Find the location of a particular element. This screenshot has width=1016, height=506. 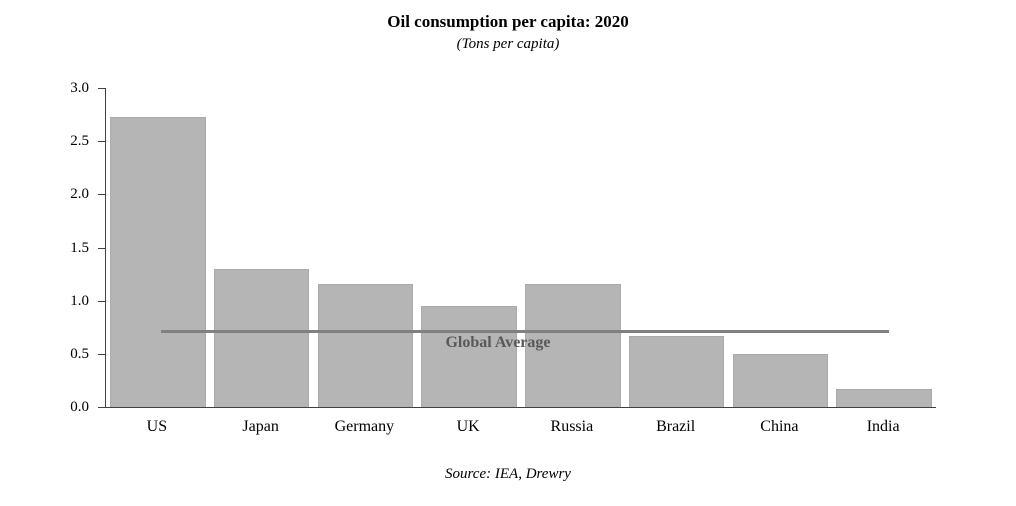

y-tick-label-1.0: 1.0 is located at coordinates (79, 300).